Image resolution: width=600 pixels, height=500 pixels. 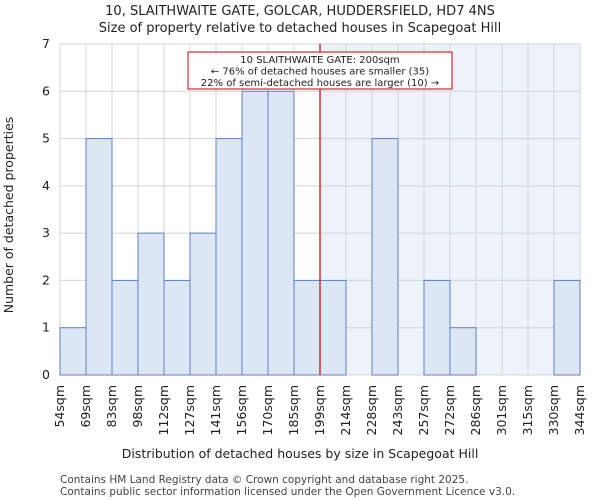 I want to click on x-tick-label: 112sqm, so click(x=163, y=410).